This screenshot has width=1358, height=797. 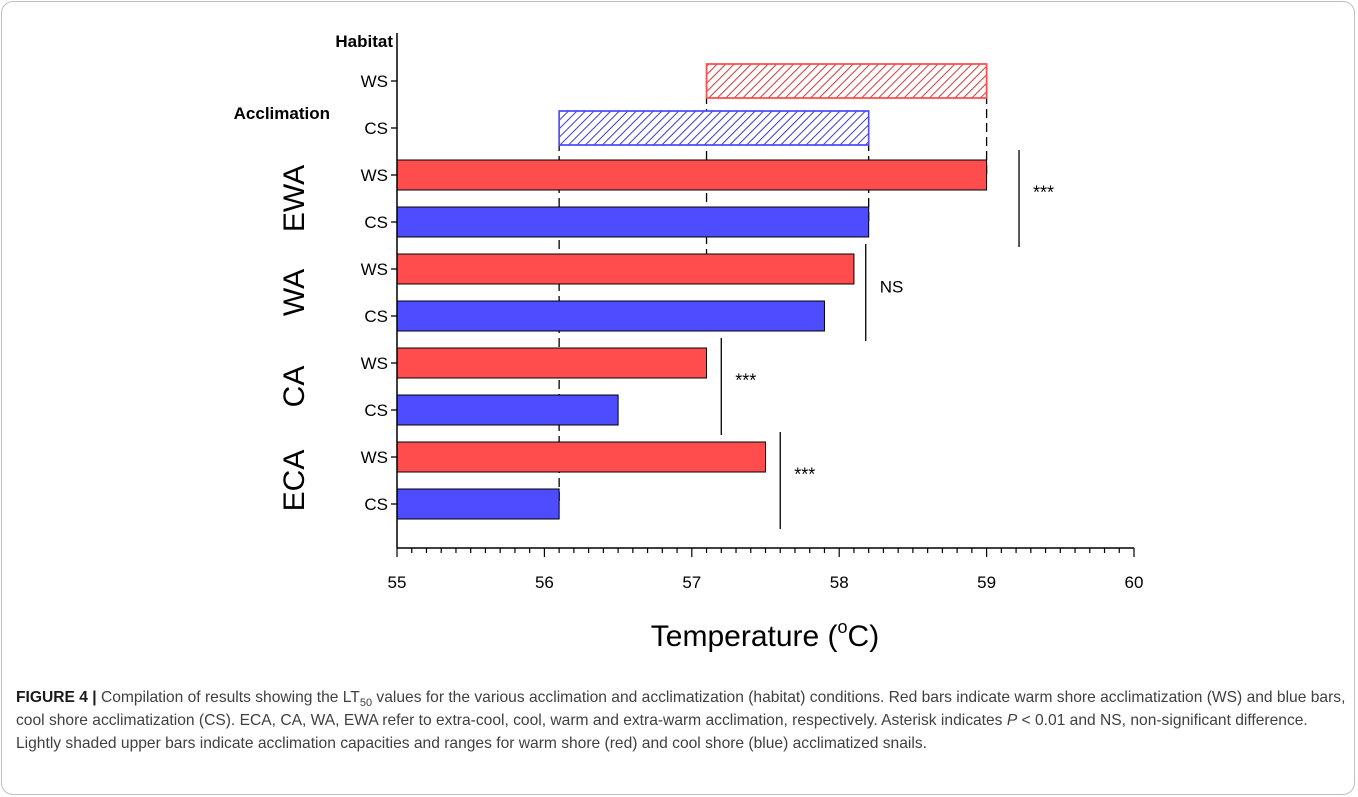 I want to click on bar-wa-ws, so click(x=625, y=269).